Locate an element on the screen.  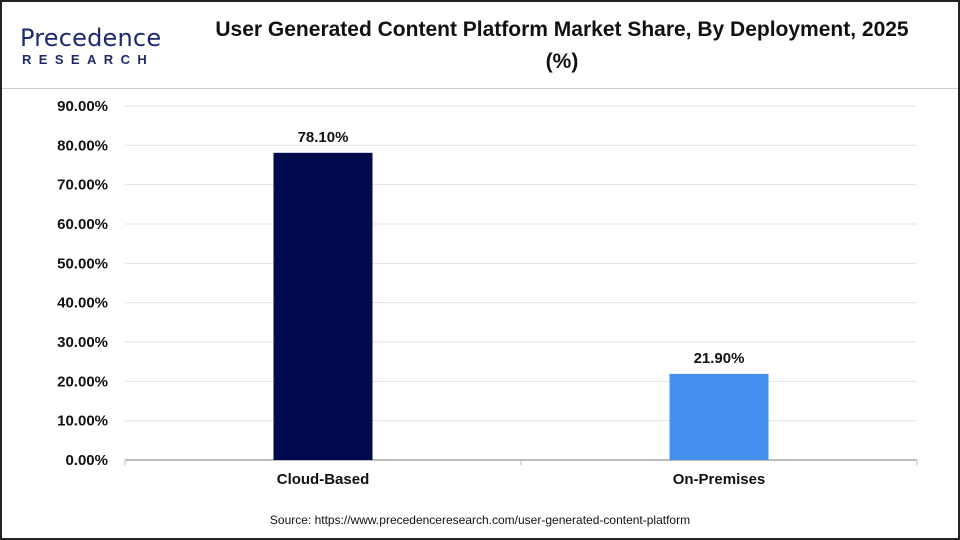
precedence-research-logo: Precedence RESEARCH is located at coordinates (100, 46).